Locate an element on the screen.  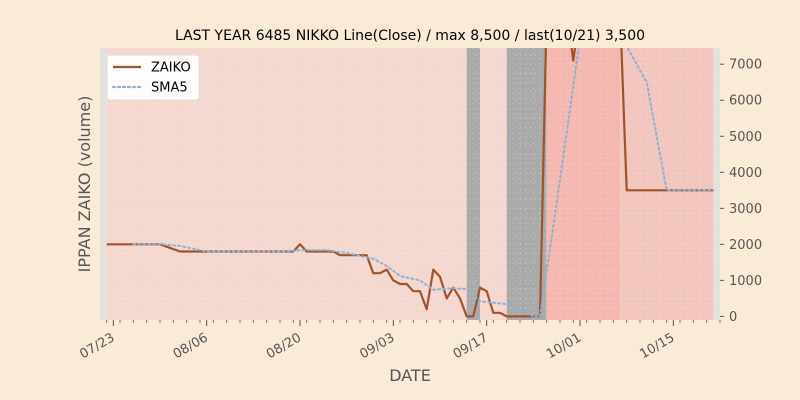
y-tick-label: 0 is located at coordinates (733, 317).